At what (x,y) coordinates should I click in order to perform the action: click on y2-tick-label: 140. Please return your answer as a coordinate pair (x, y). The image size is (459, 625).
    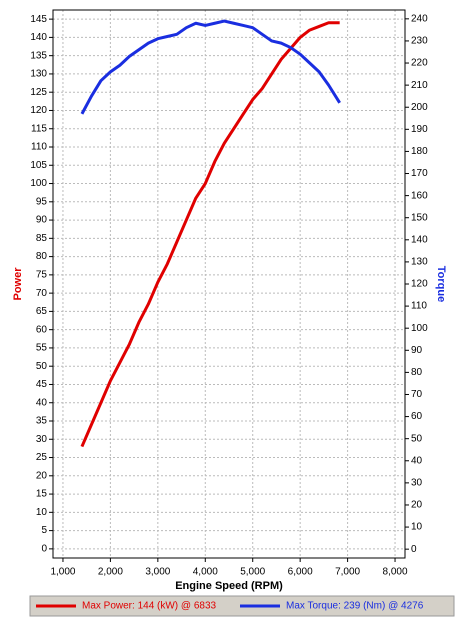
    Looking at the image, I should click on (419, 239).